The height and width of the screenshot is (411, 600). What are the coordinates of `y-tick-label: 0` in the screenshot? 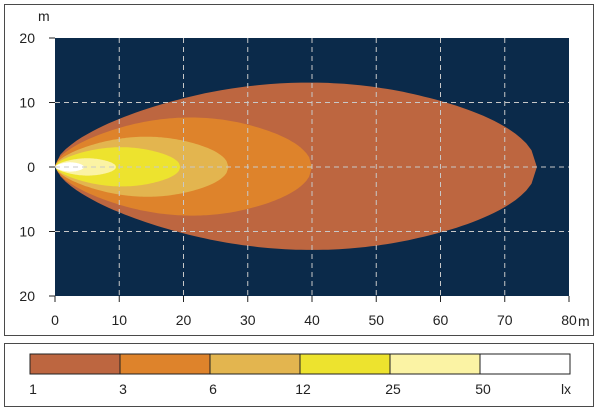 It's located at (31, 167).